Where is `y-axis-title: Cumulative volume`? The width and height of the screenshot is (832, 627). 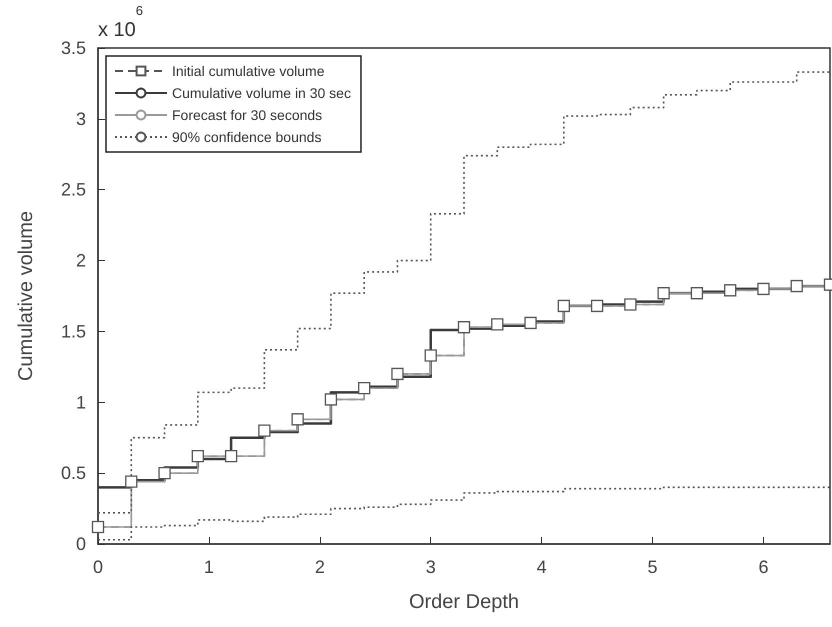
y-axis-title: Cumulative volume is located at coordinates (26, 296).